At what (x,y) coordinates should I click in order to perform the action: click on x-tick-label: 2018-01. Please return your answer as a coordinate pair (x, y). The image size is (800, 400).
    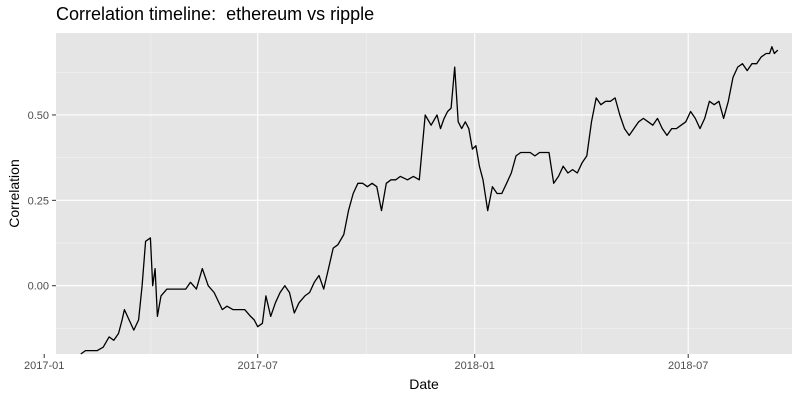
    Looking at the image, I should click on (475, 366).